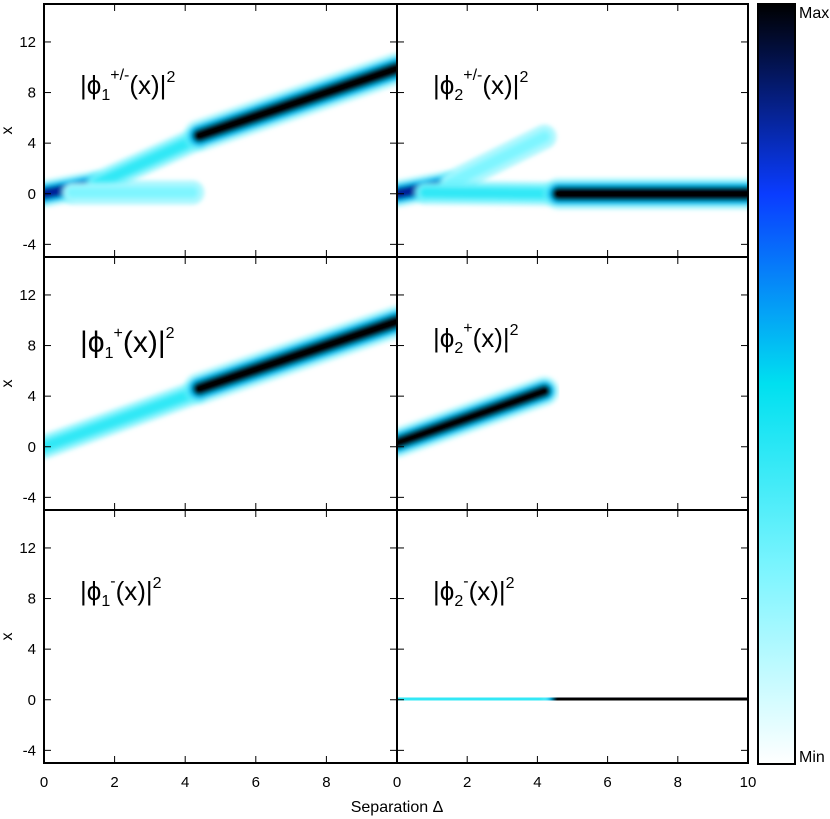 The width and height of the screenshot is (830, 819). I want to click on panel-p1pm, so click(220, 130).